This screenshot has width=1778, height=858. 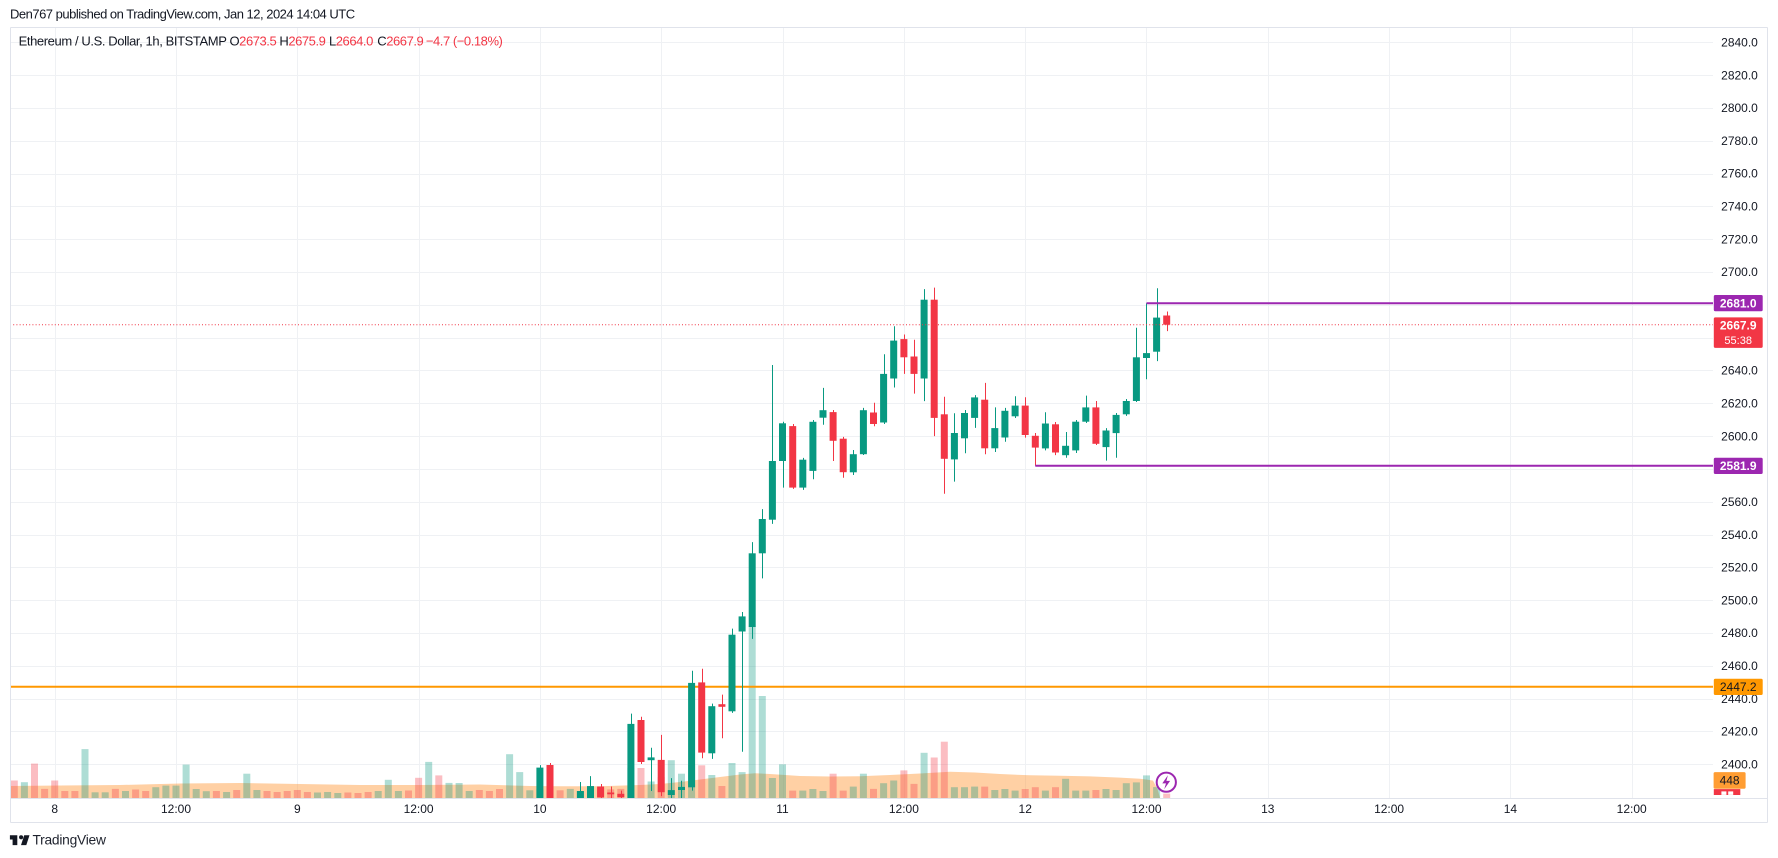 What do you see at coordinates (1738, 466) in the screenshot?
I see `svg-text: 2581.9` at bounding box center [1738, 466].